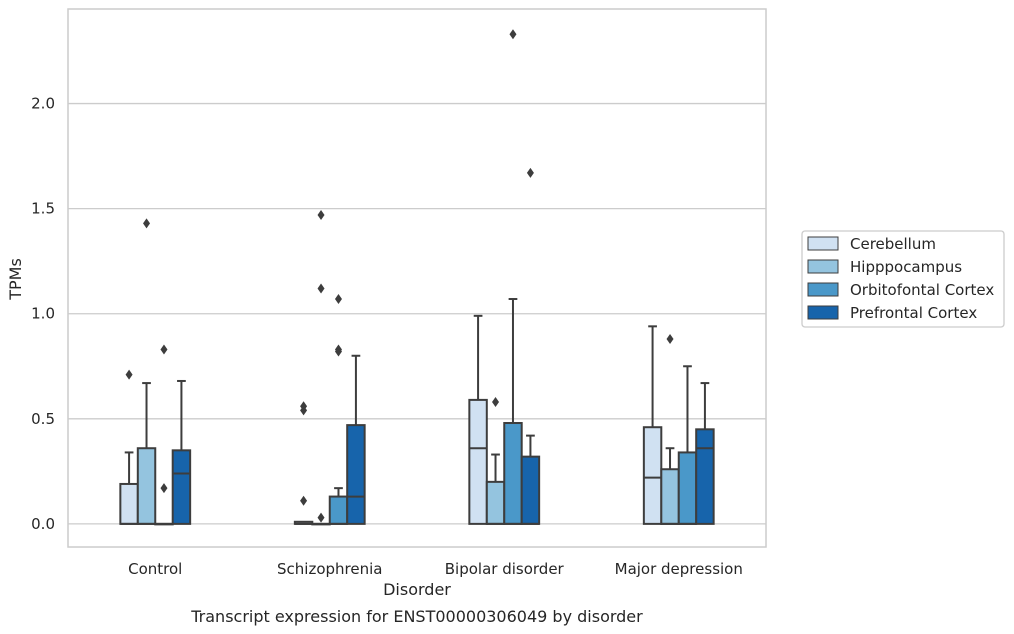  I want to click on y-tick-label-4: 2.0, so click(43, 104).